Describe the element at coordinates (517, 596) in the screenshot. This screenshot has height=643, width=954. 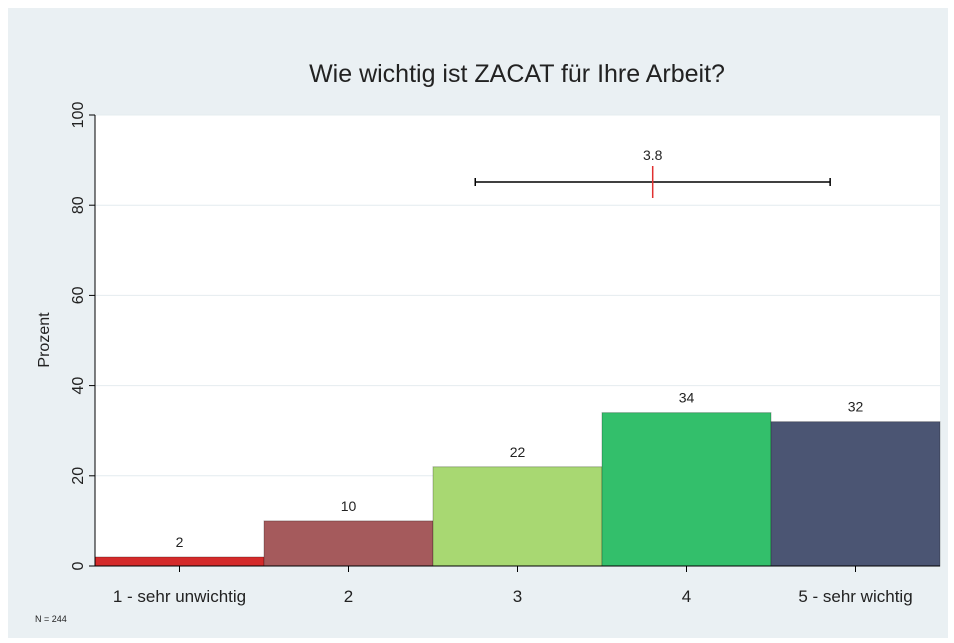
I see `x-tick-label: 3` at that location.